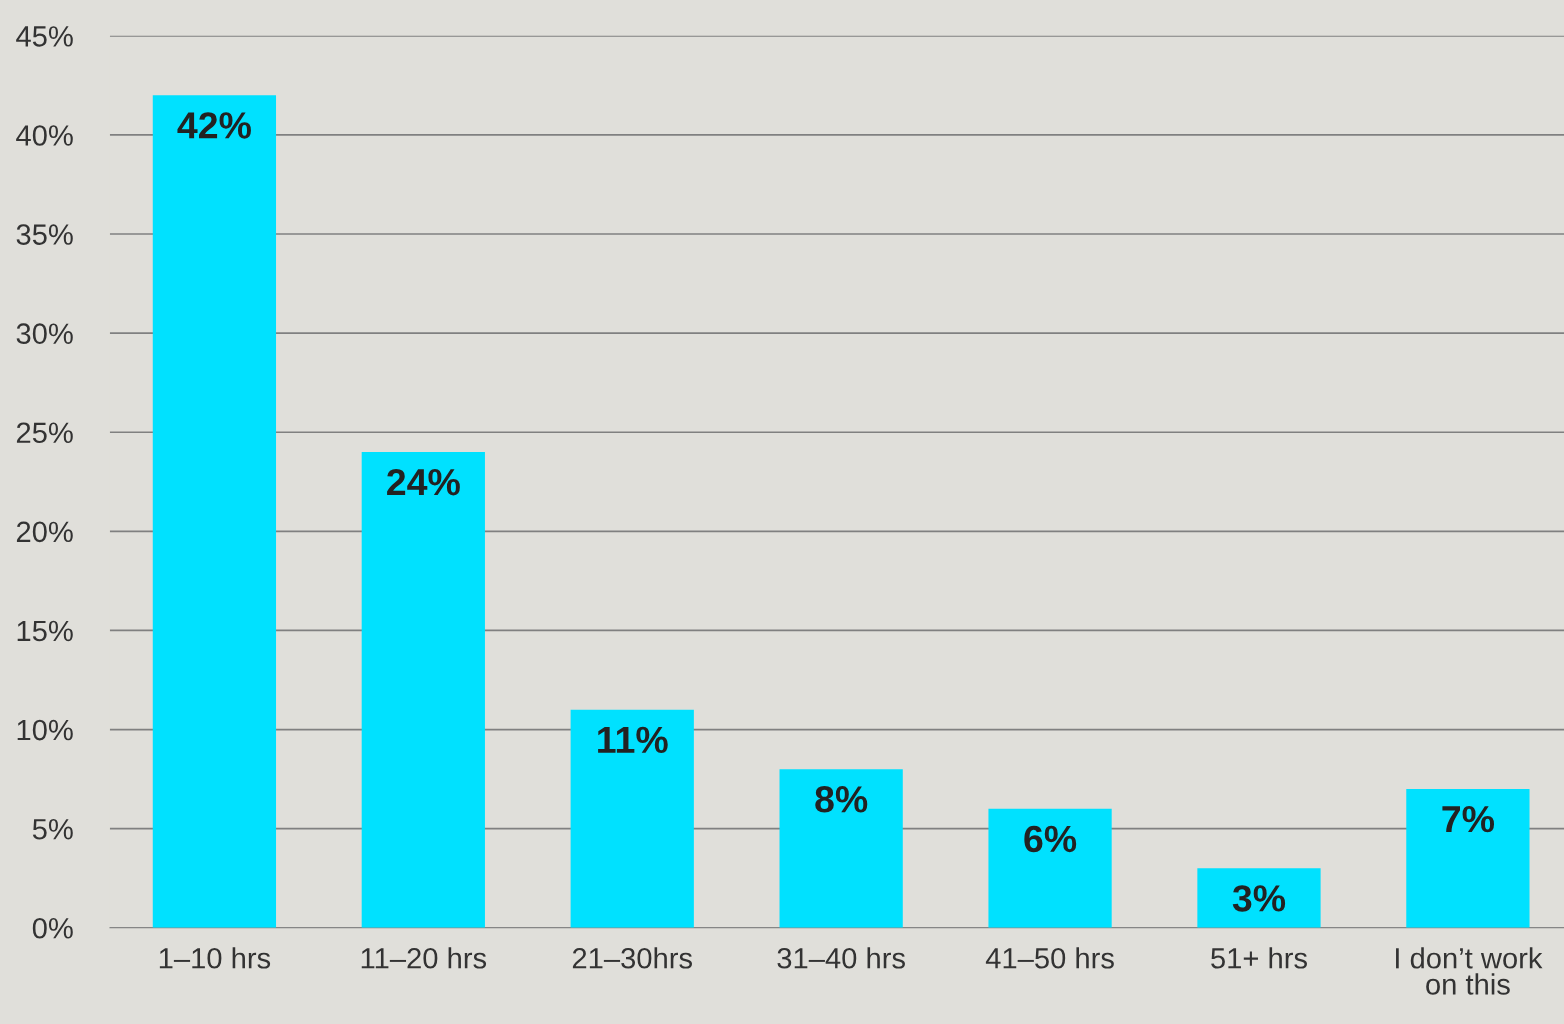  What do you see at coordinates (44, 135) in the screenshot?
I see `y-tick-label: 40%` at bounding box center [44, 135].